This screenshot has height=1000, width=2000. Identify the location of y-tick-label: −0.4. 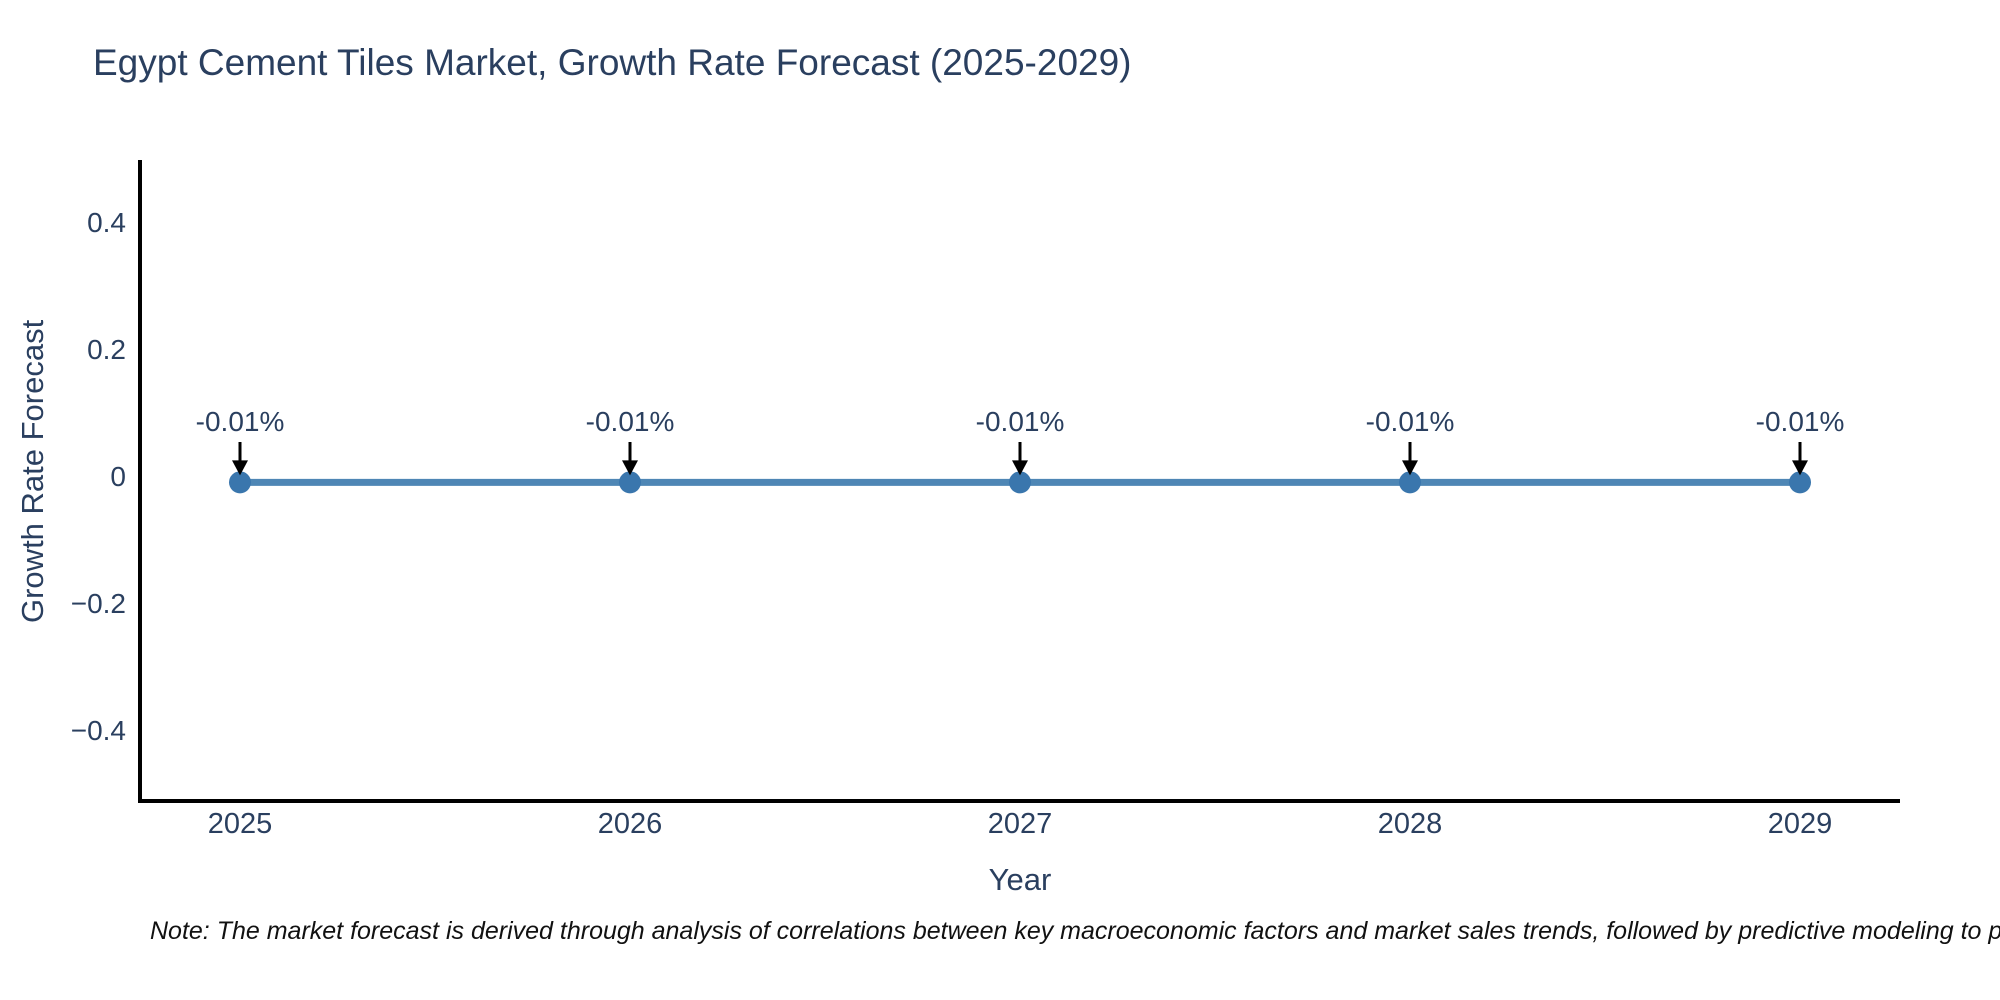
(98, 730).